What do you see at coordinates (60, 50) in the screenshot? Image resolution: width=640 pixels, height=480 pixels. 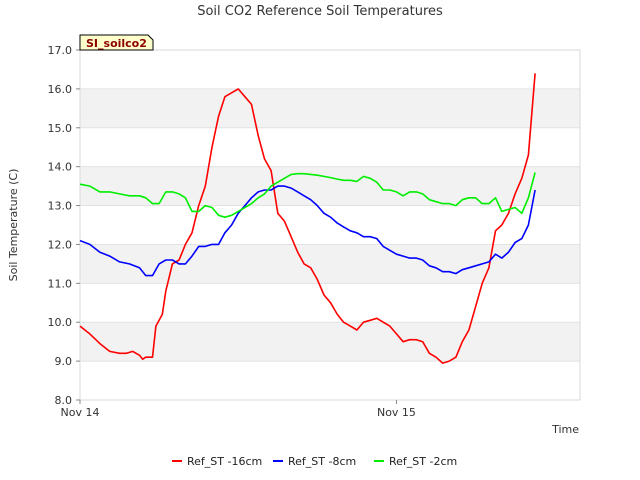 I see `y-tick-label: 17.0` at bounding box center [60, 50].